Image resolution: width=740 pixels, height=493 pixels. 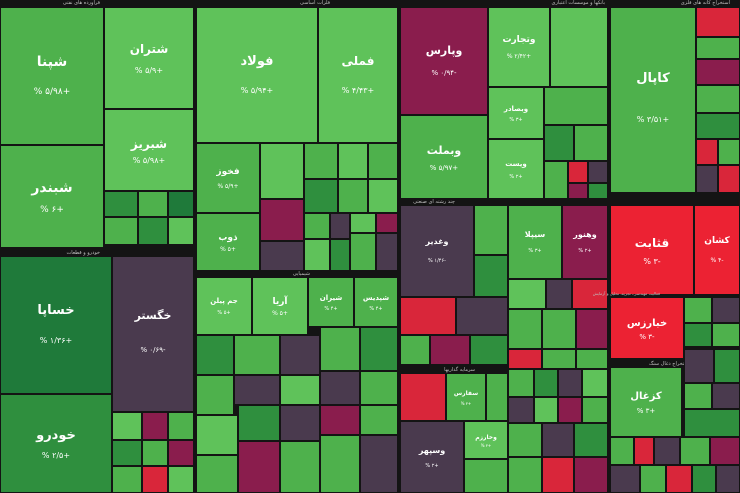 What do you see at coordinates (56, 325) in the screenshot?
I see `tile-khsapa: خساپا % ۱/۳۶+` at bounding box center [56, 325].